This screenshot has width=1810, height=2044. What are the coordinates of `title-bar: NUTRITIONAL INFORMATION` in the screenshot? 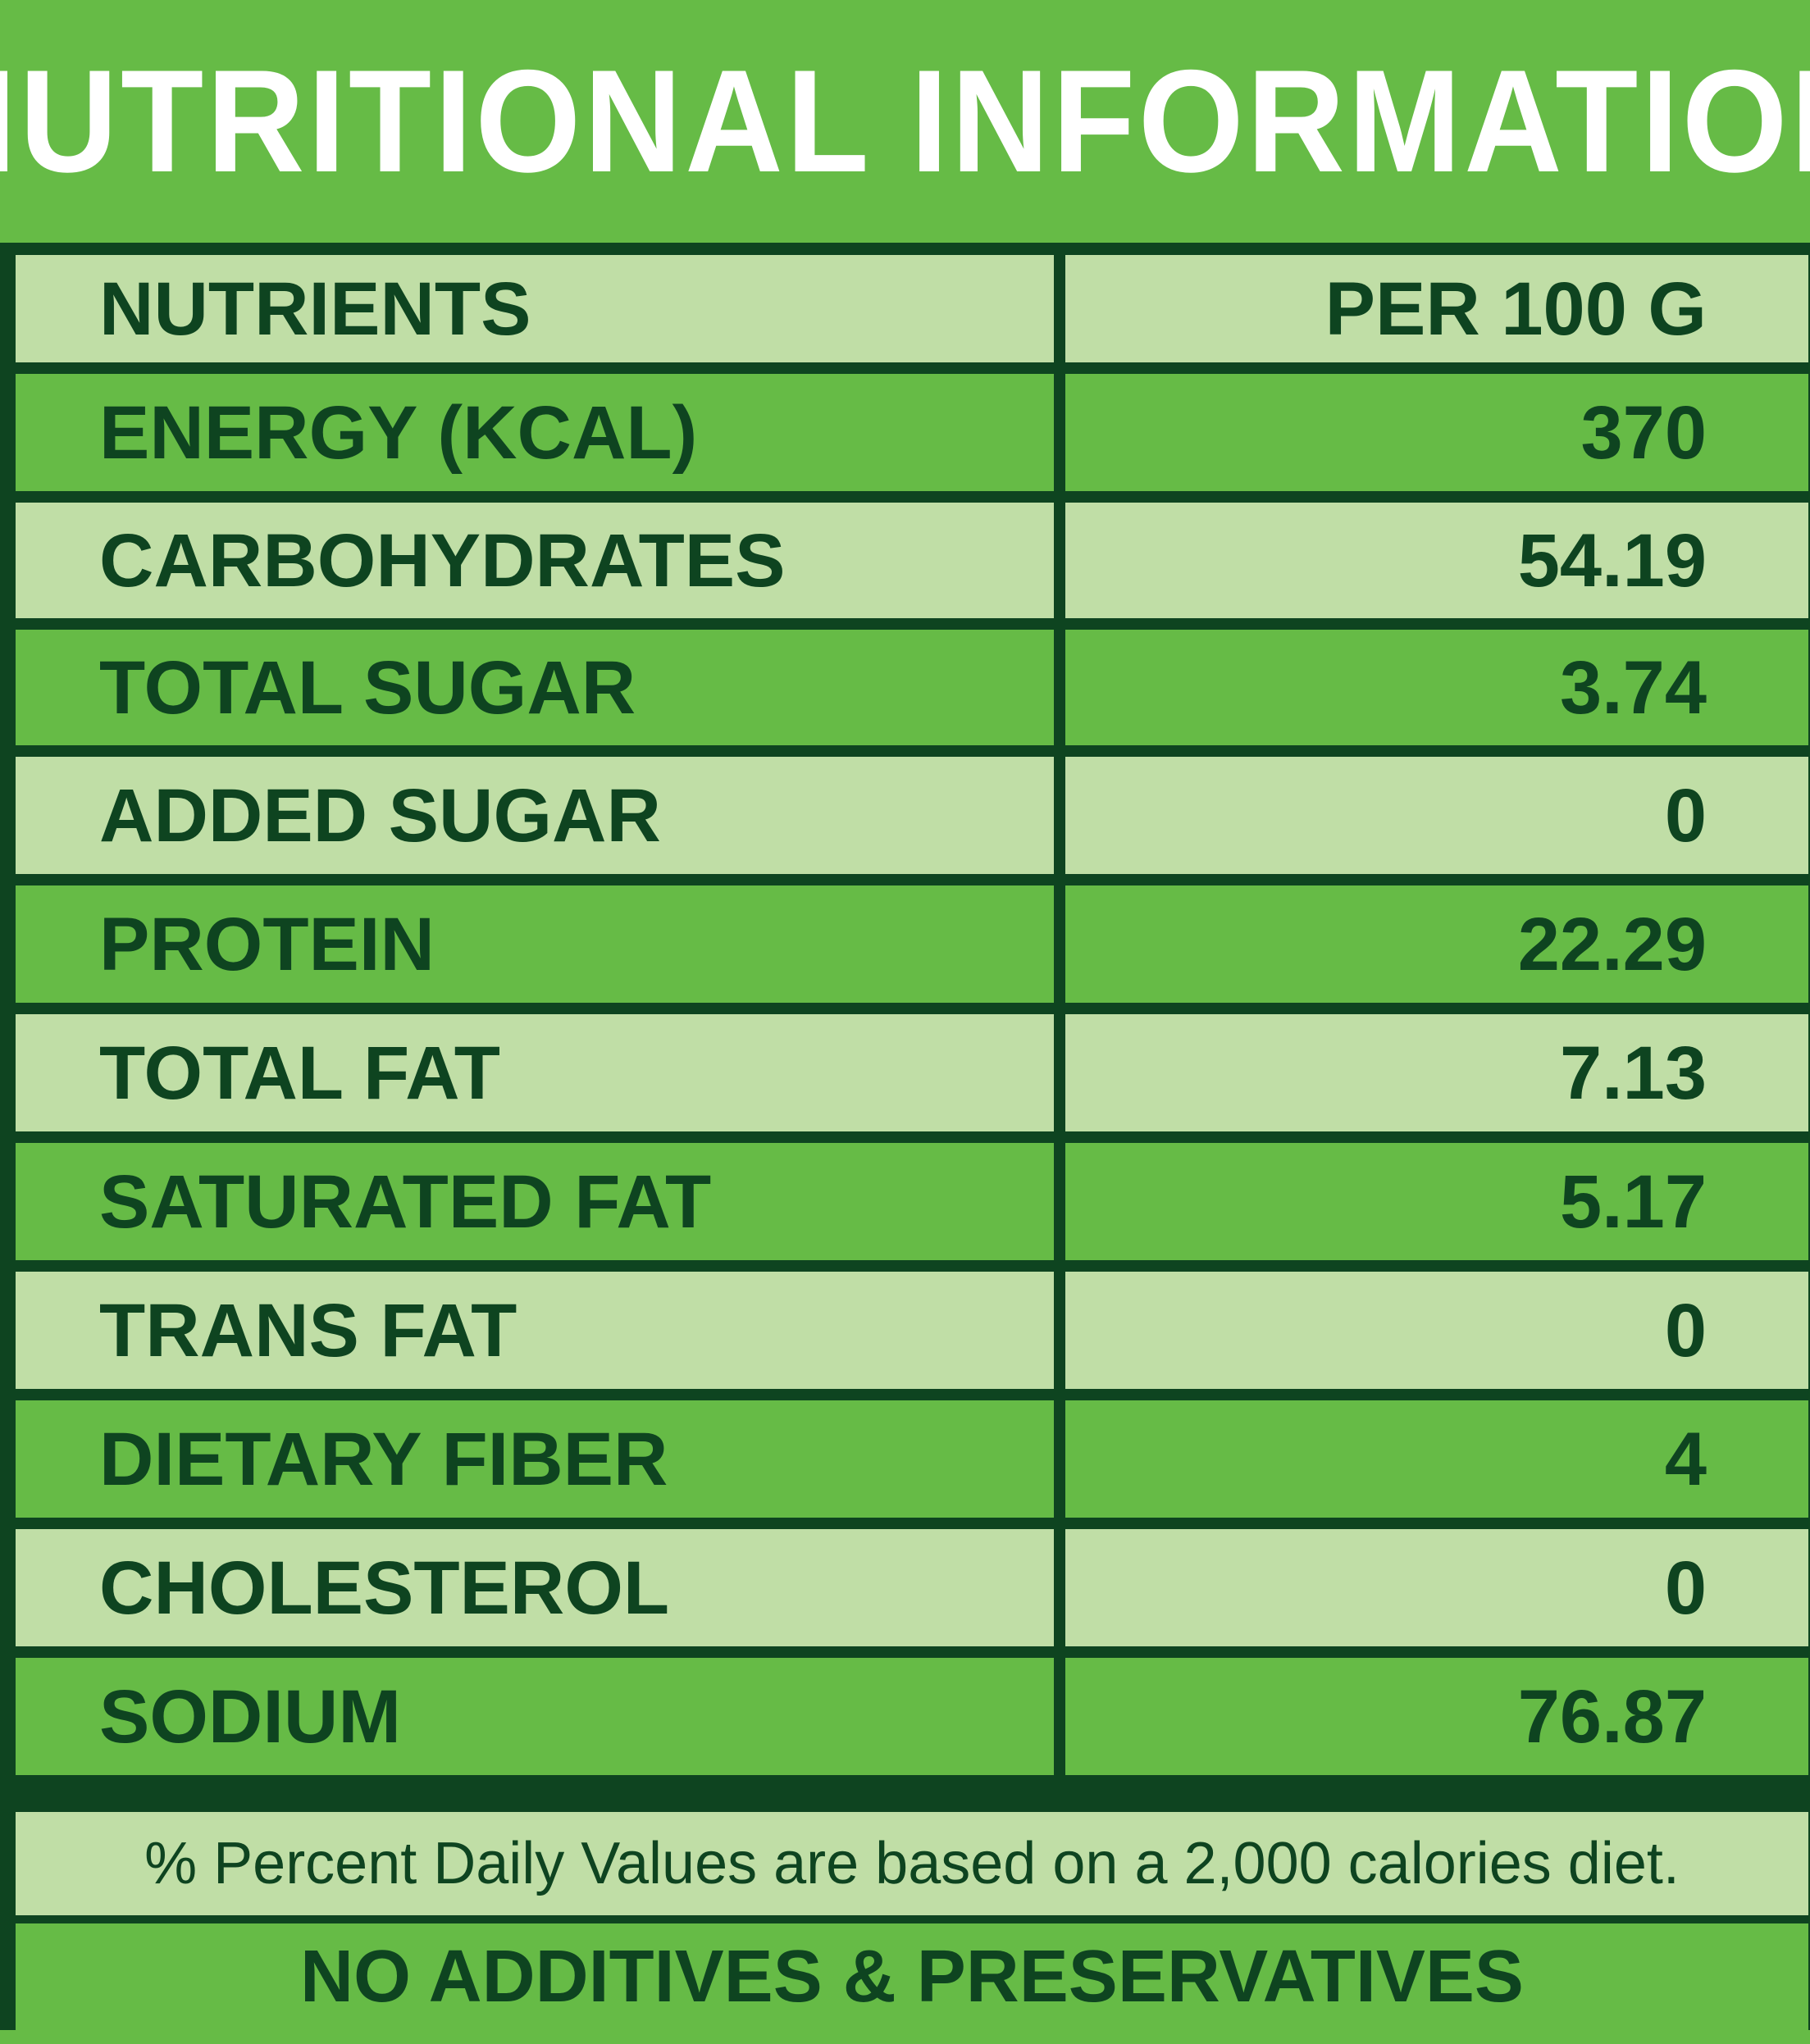 It's located at (905, 121).